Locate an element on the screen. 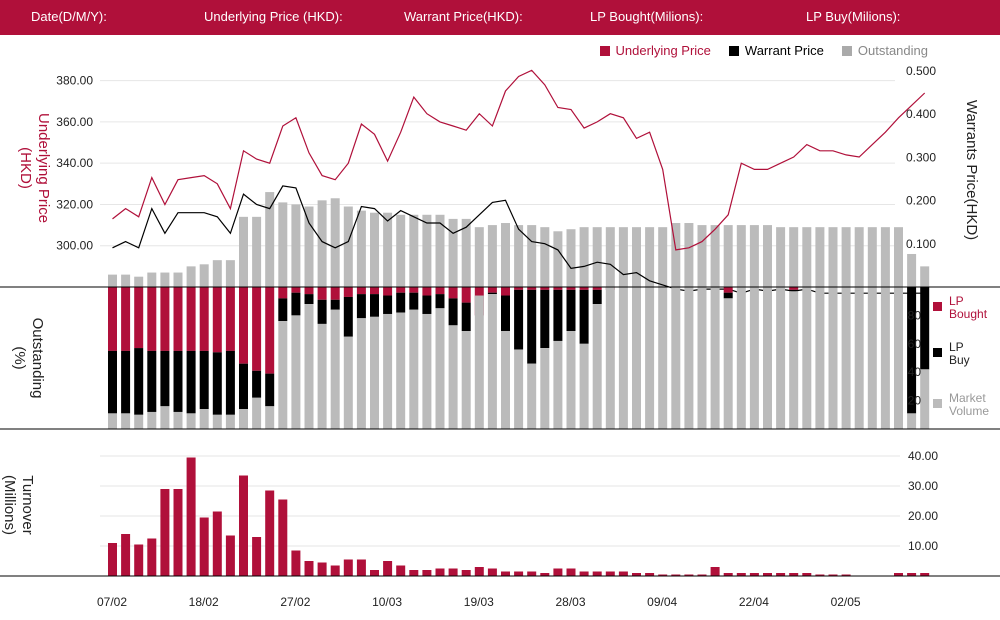  outstanding-ytick: 80 is located at coordinates (915, 315).